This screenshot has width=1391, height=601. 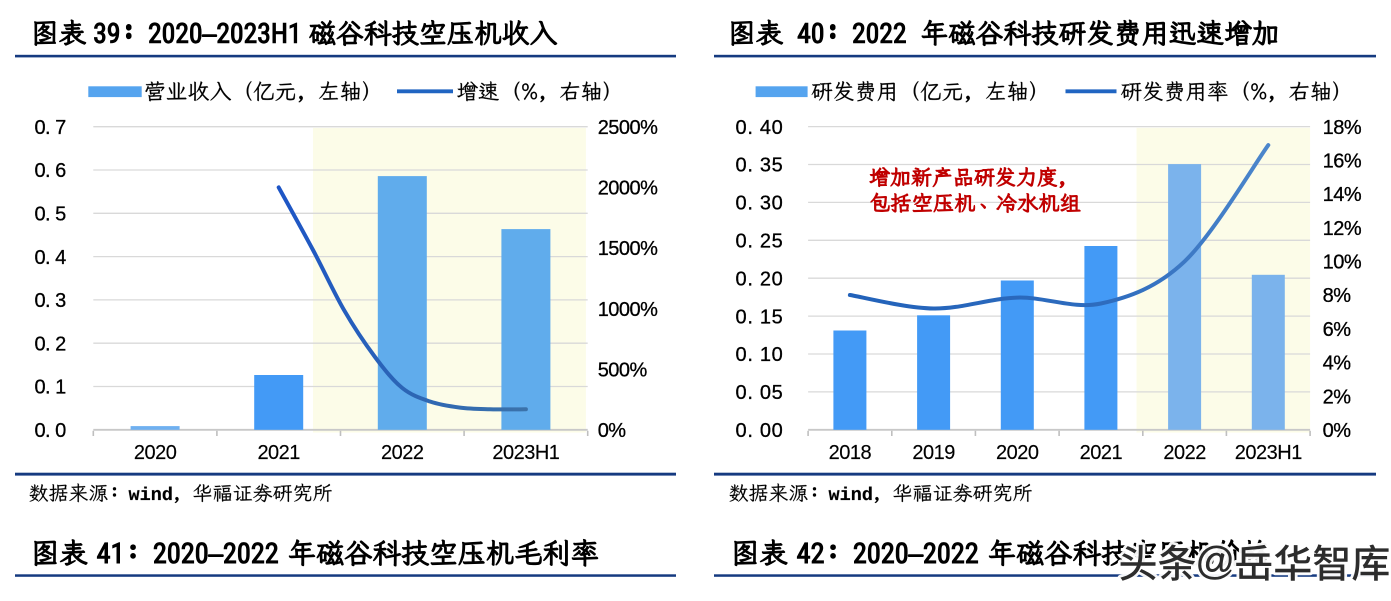 What do you see at coordinates (50, 258) in the screenshot?
I see `svg-text: 0. 4` at bounding box center [50, 258].